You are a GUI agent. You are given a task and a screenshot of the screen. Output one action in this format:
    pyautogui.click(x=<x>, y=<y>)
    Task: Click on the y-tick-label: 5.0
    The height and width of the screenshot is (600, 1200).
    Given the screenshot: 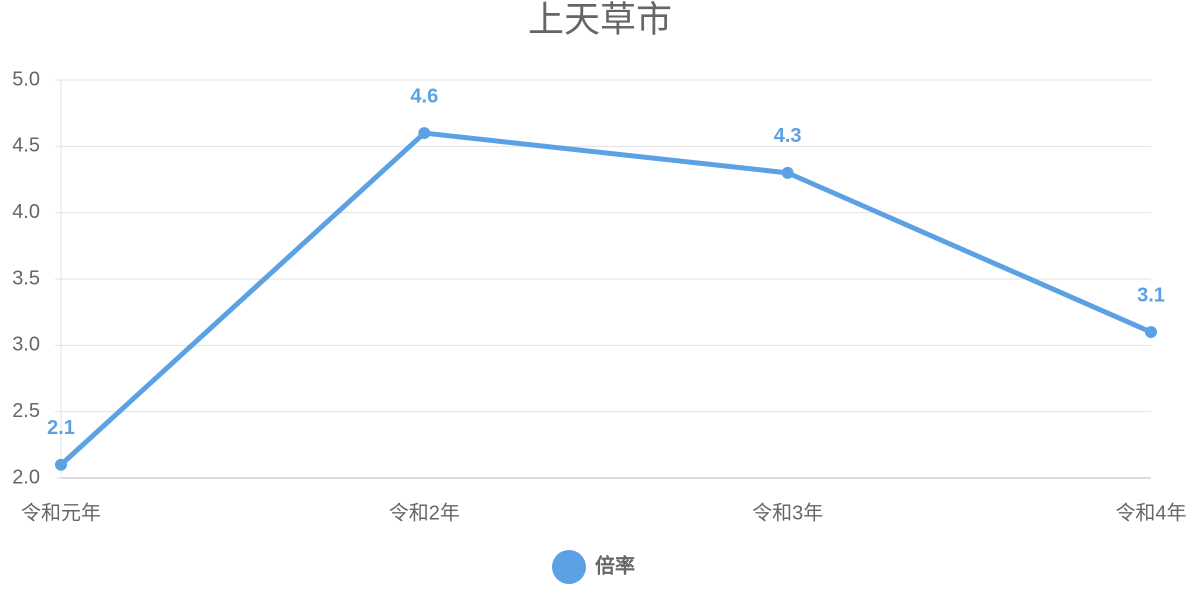 What is the action you would take?
    pyautogui.click(x=26, y=79)
    